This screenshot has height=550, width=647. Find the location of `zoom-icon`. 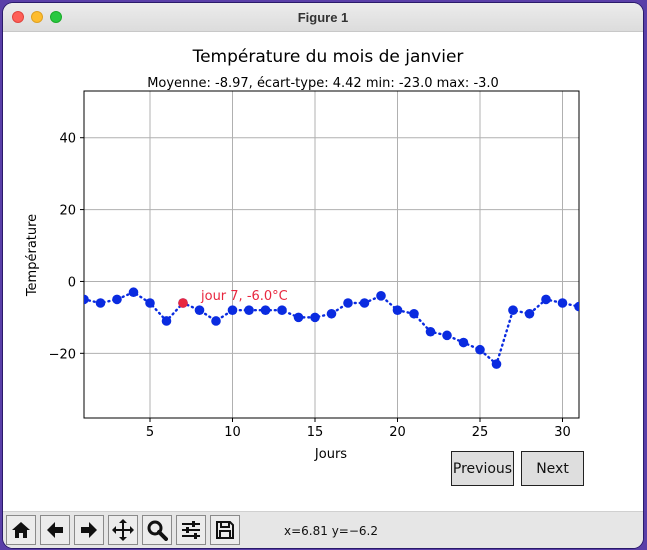

zoom-icon is located at coordinates (157, 530).